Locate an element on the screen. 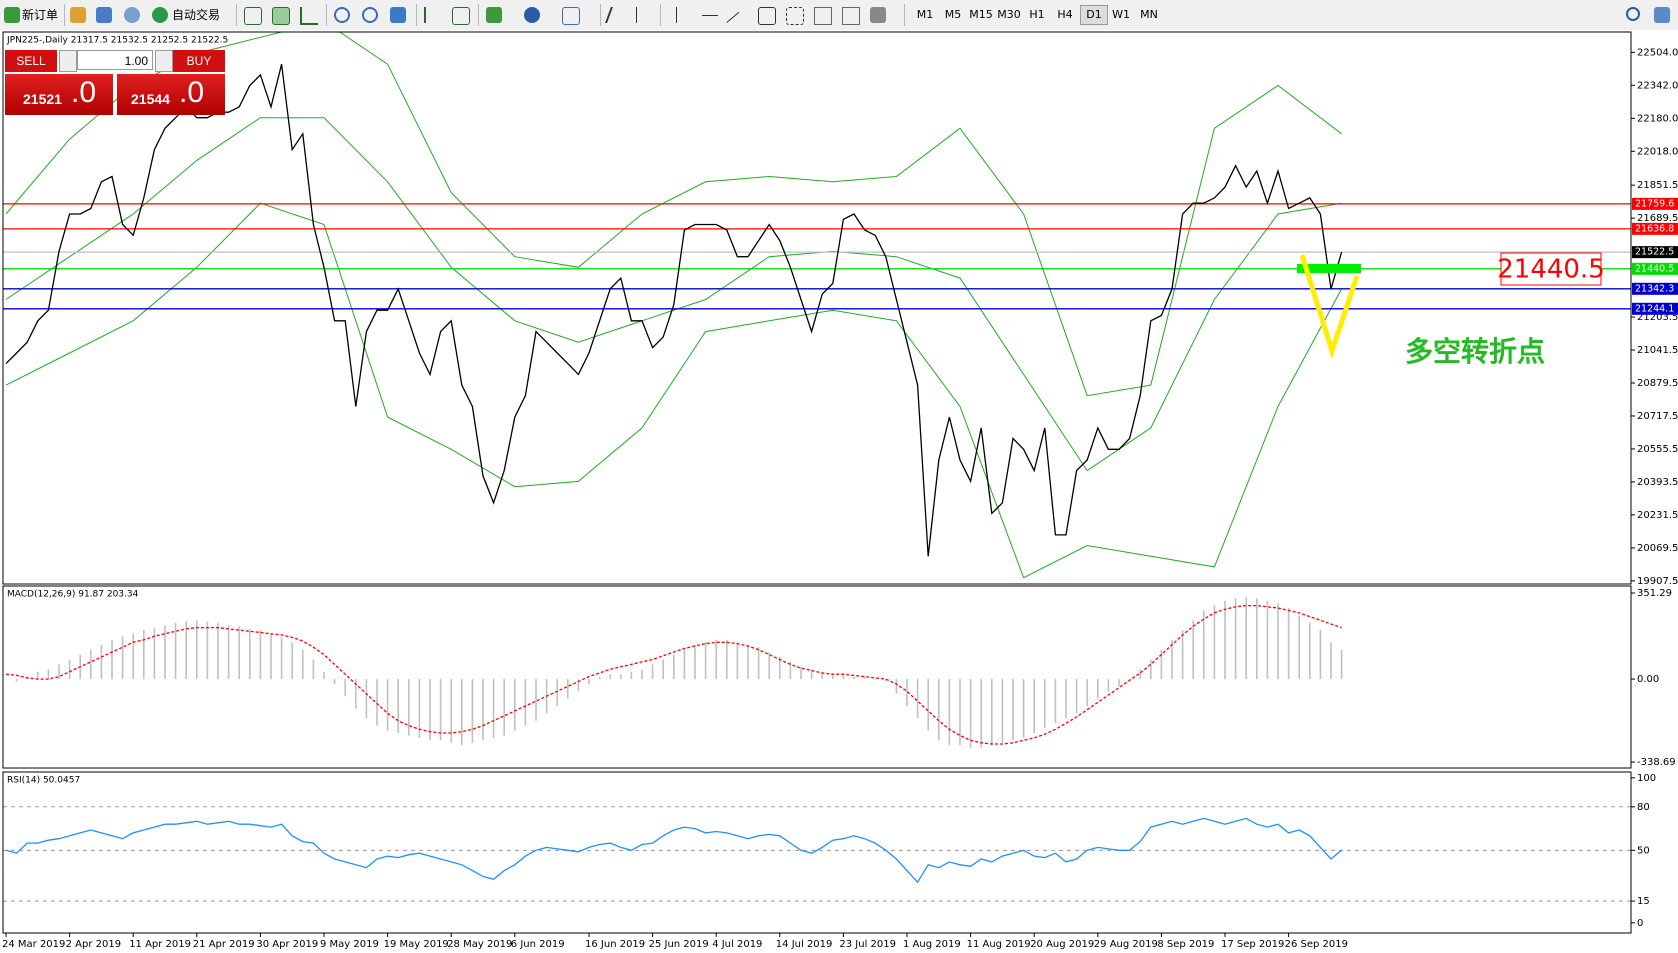  y-tick-label: 20393.5 is located at coordinates (1657, 482).